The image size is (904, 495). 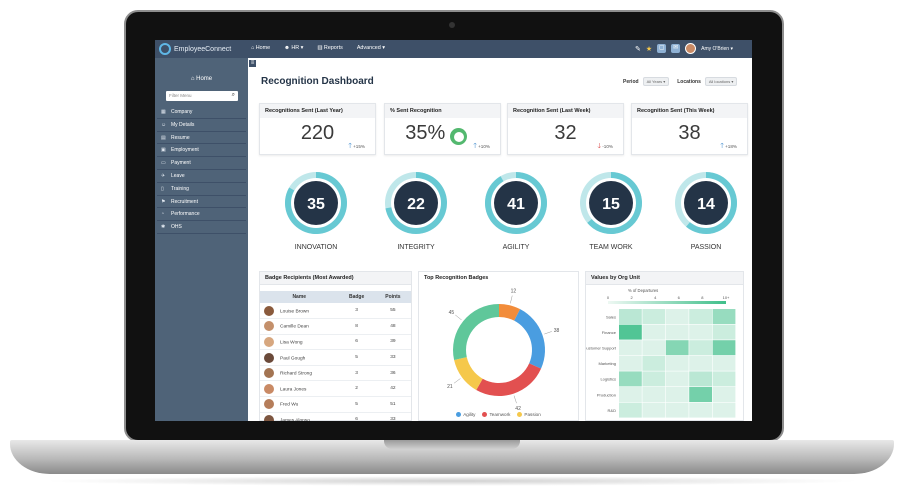 I want to click on donut-data-label: 12, so click(x=514, y=292).